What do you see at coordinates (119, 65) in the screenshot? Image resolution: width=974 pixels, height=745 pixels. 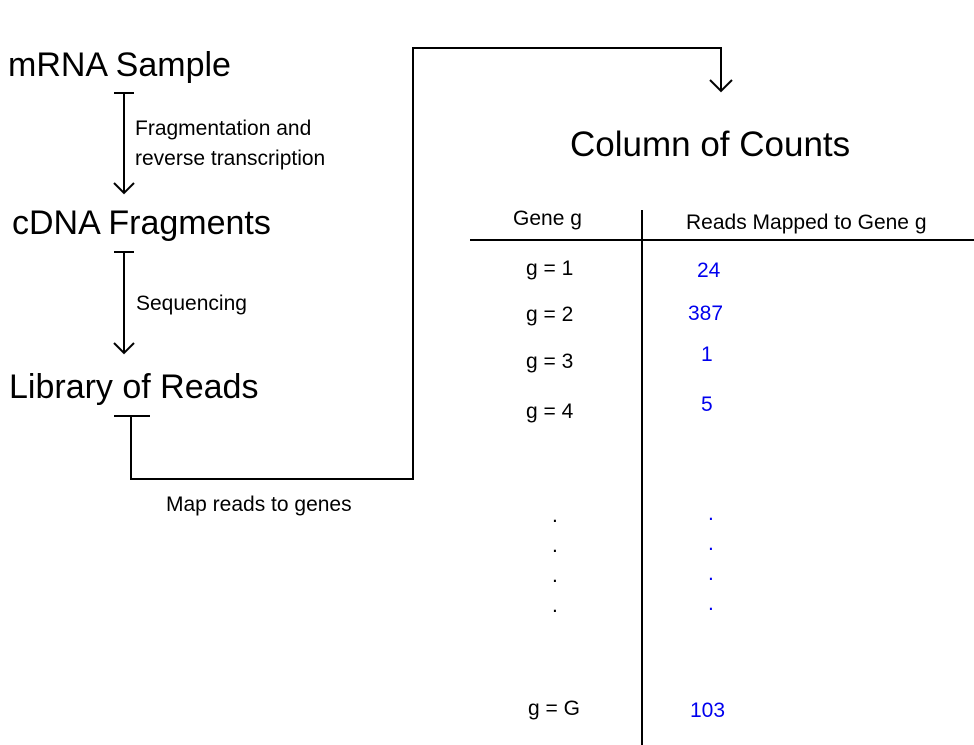 I see `stage-mrna-sample: mRNA Sample` at bounding box center [119, 65].